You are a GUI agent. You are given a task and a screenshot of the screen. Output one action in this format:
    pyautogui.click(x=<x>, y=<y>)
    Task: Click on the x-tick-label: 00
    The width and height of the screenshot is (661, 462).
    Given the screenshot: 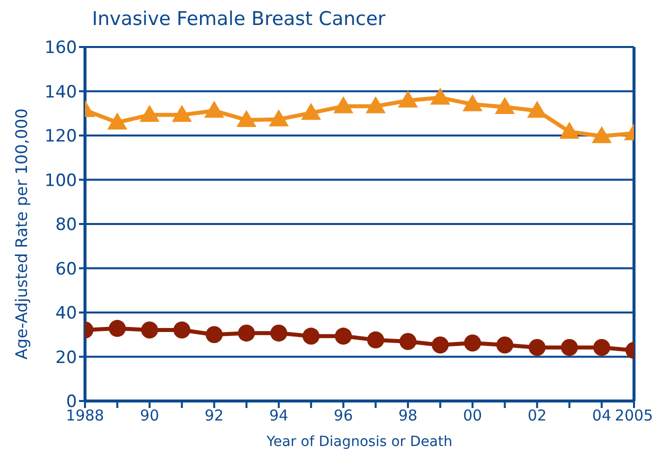 What is the action you would take?
    pyautogui.click(x=472, y=415)
    